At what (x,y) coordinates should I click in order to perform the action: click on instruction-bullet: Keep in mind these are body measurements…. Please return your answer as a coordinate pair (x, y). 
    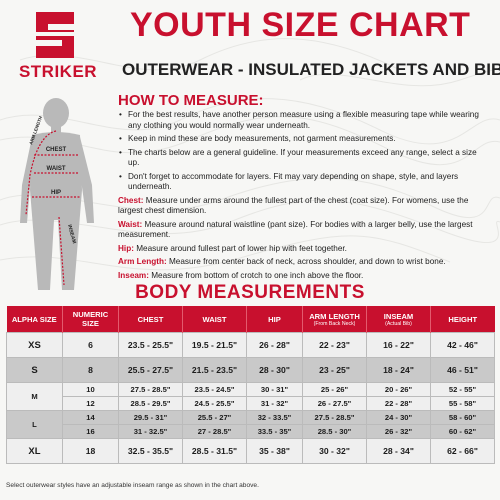
    Looking at the image, I should click on (304, 139).